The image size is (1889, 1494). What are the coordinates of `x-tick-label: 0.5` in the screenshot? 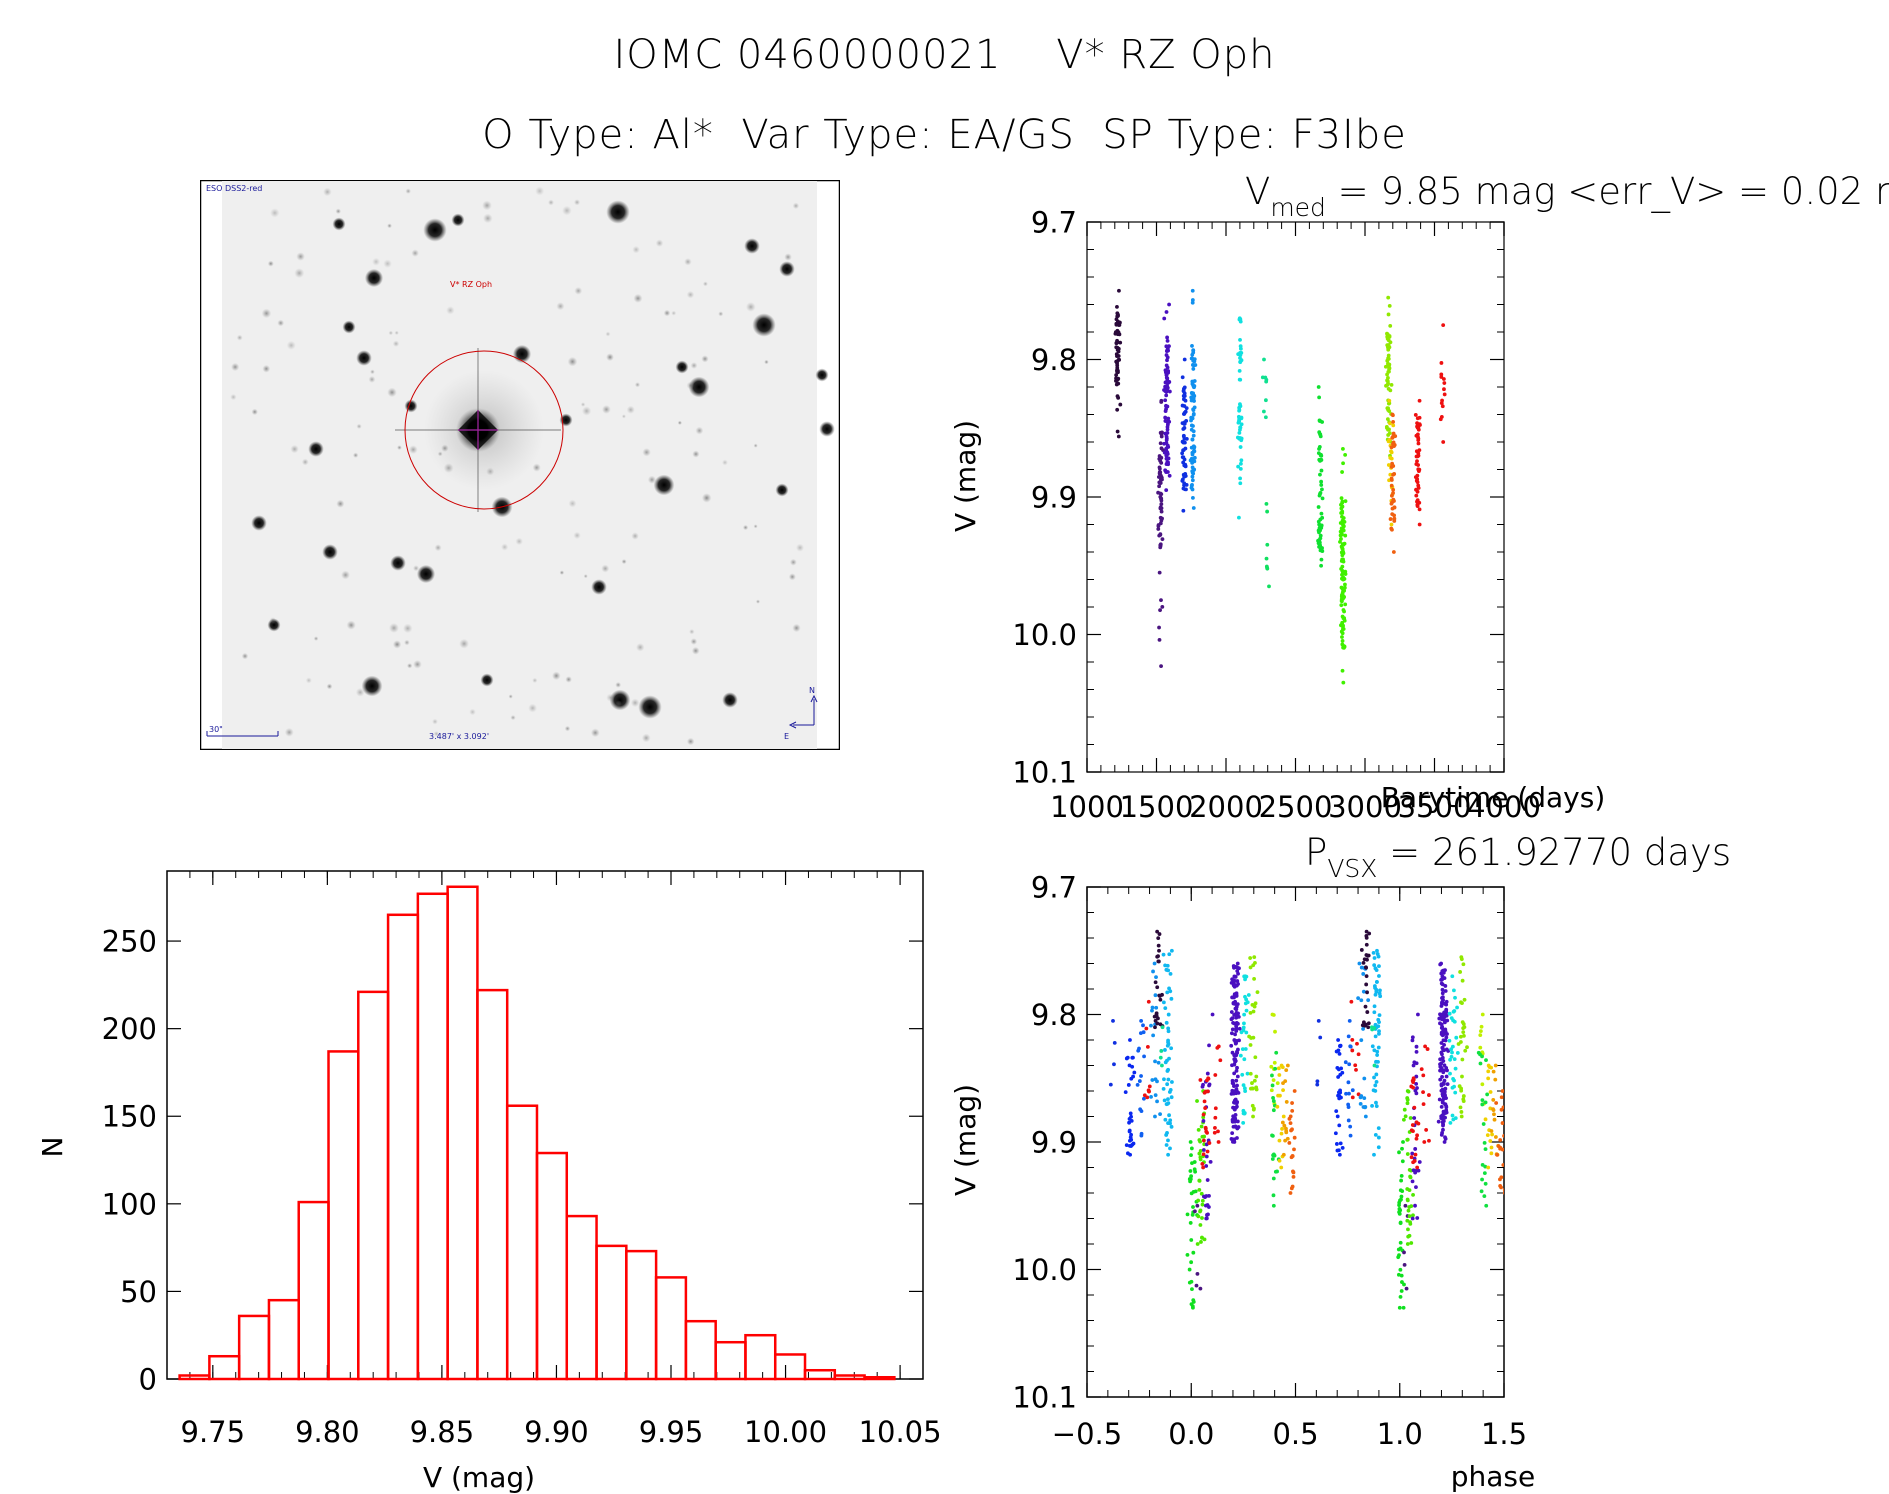 It's located at (1295, 1434).